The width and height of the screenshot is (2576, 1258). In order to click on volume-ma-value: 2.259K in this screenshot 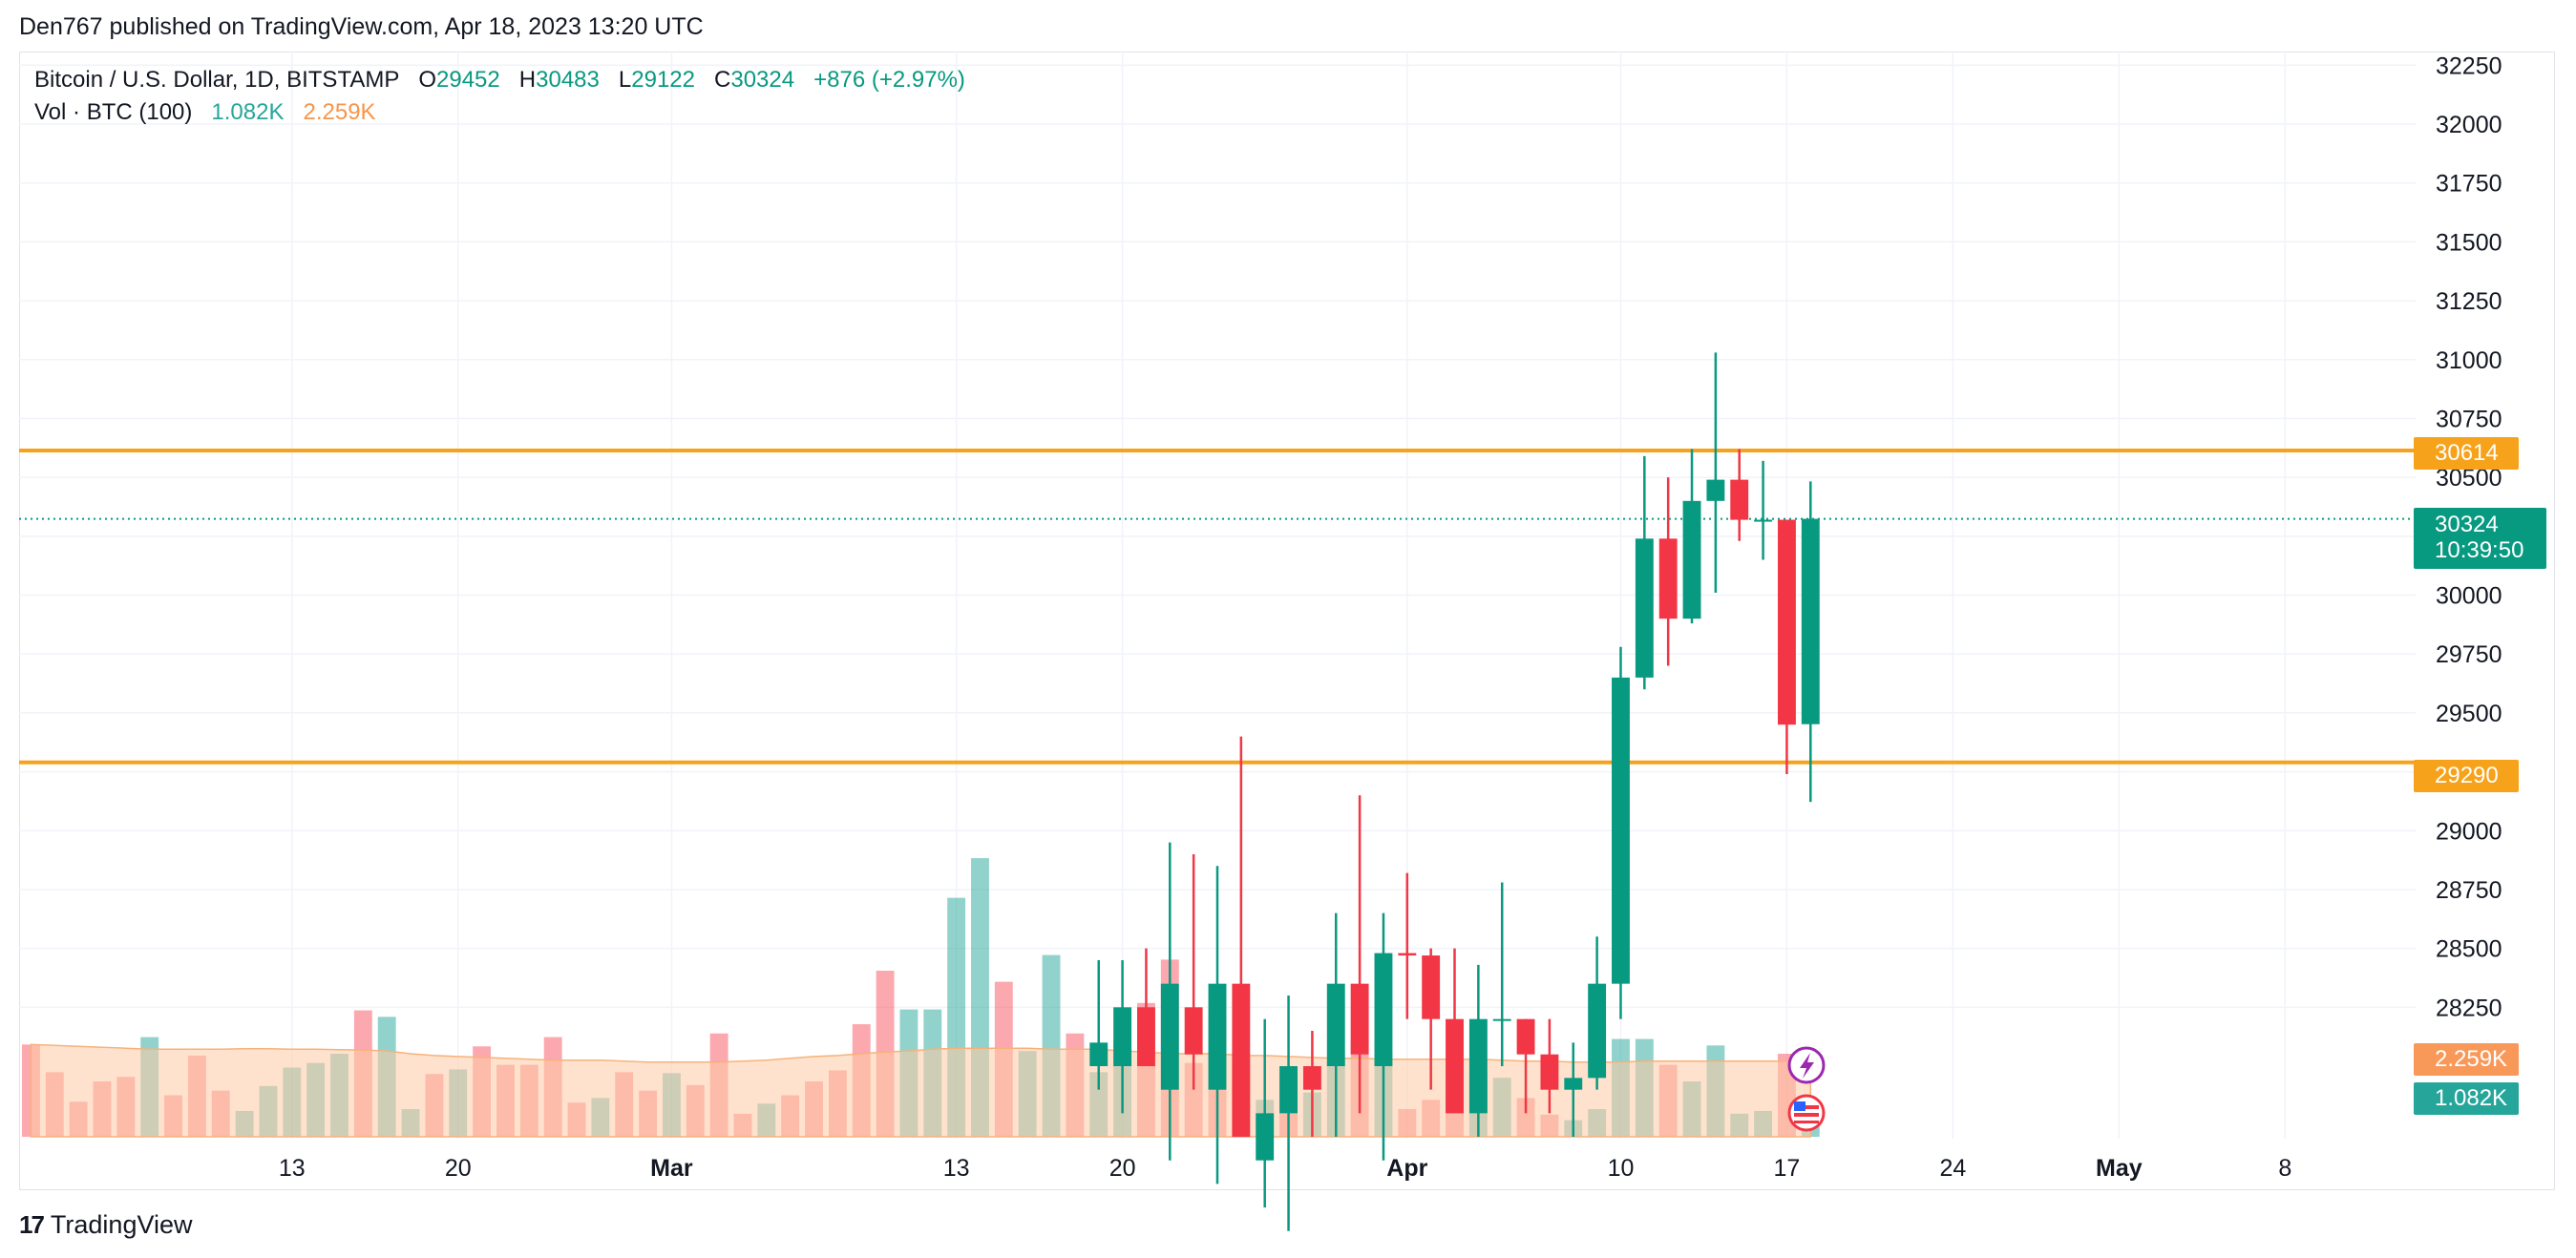, I will do `click(339, 112)`.